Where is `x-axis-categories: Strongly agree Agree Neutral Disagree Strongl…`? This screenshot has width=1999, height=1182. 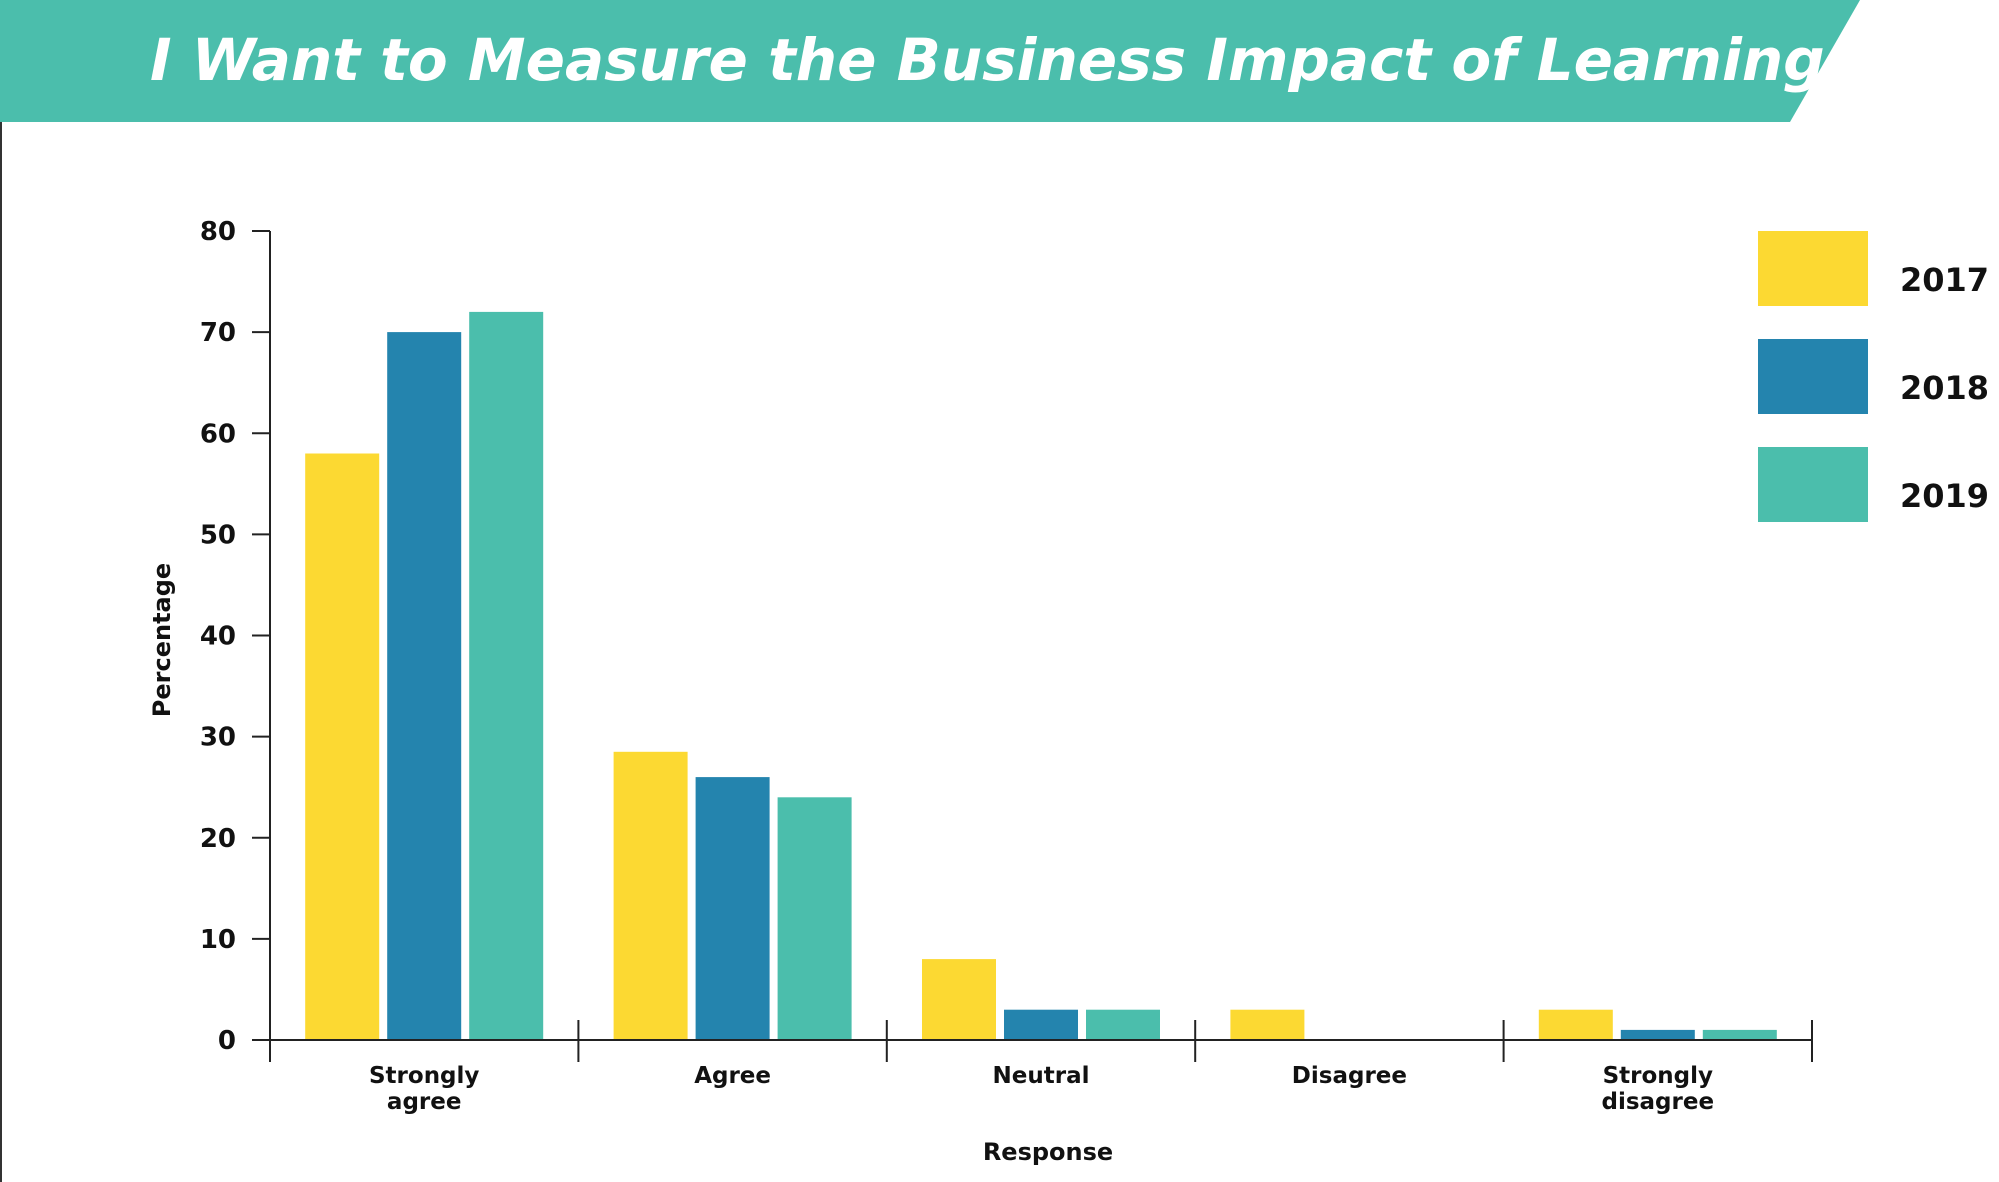
x-axis-categories: Strongly agree Agree Neutral Disagree Strongl… is located at coordinates (1041, 1089).